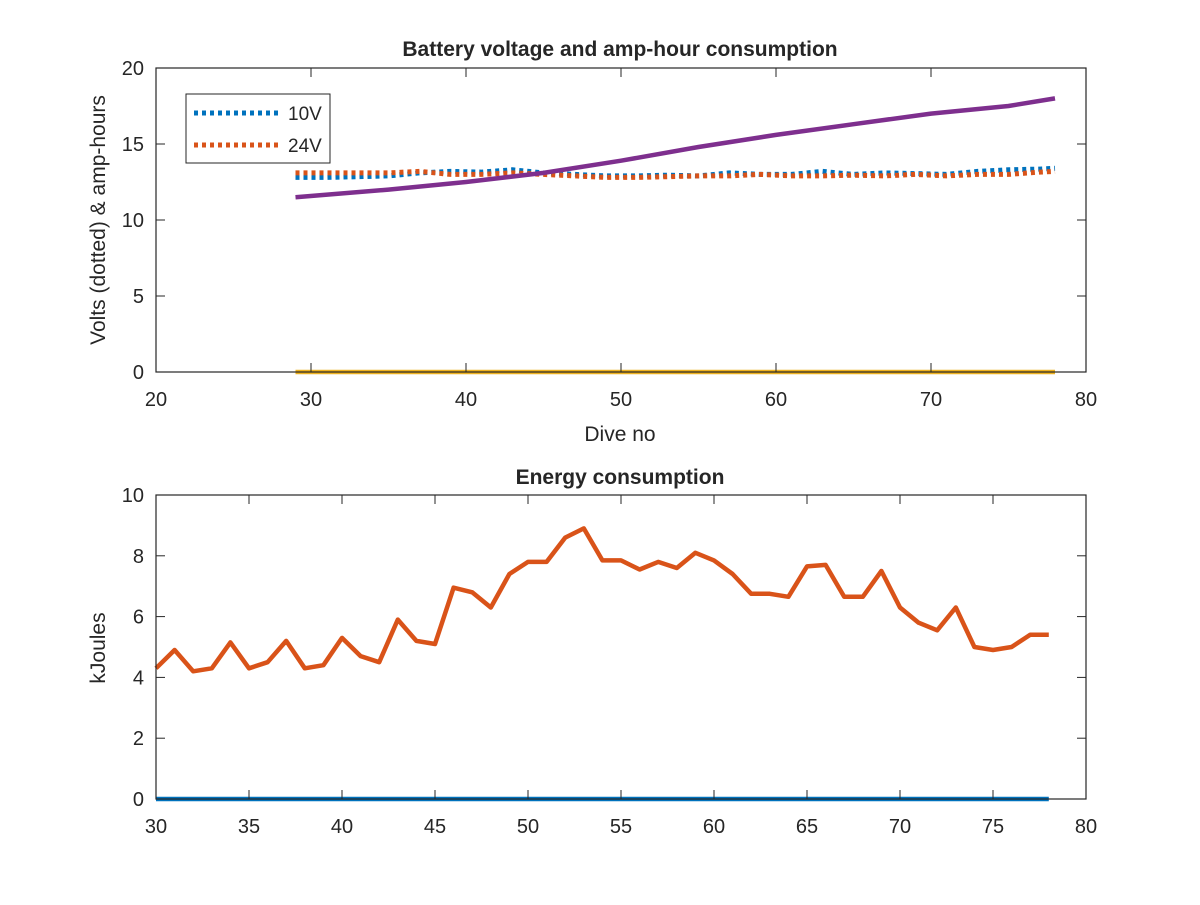  What do you see at coordinates (776, 400) in the screenshot?
I see `voltage-x-tick-label: 60` at bounding box center [776, 400].